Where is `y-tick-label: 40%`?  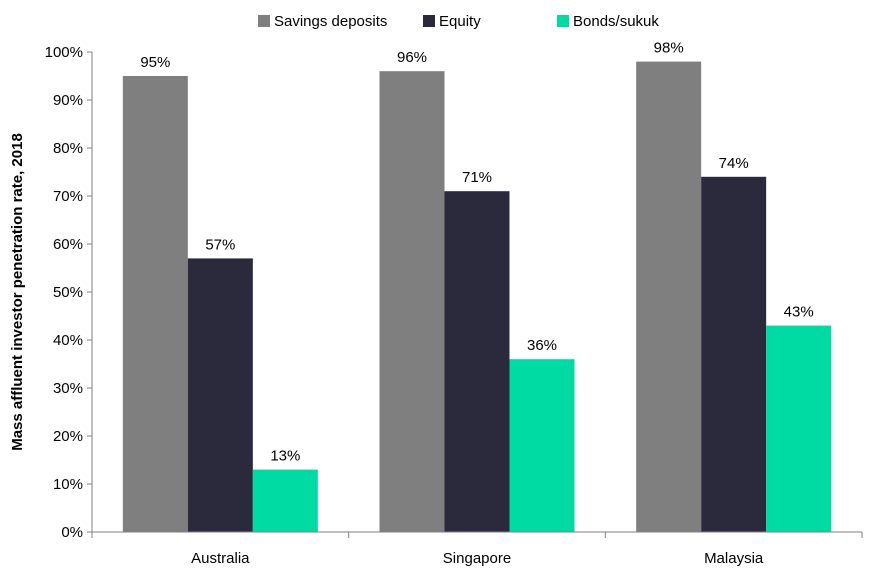
y-tick-label: 40% is located at coordinates (68, 340).